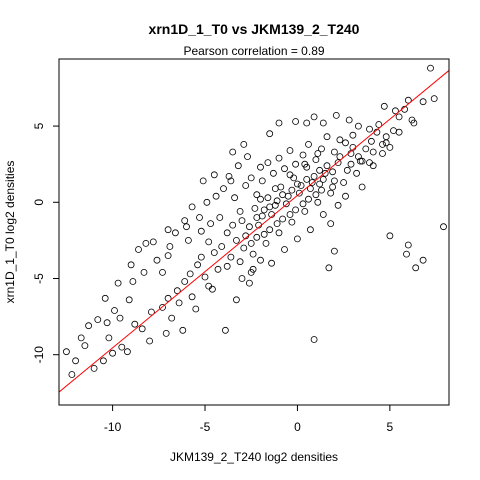  What do you see at coordinates (113, 427) in the screenshot?
I see `x-tick-label: -10` at bounding box center [113, 427].